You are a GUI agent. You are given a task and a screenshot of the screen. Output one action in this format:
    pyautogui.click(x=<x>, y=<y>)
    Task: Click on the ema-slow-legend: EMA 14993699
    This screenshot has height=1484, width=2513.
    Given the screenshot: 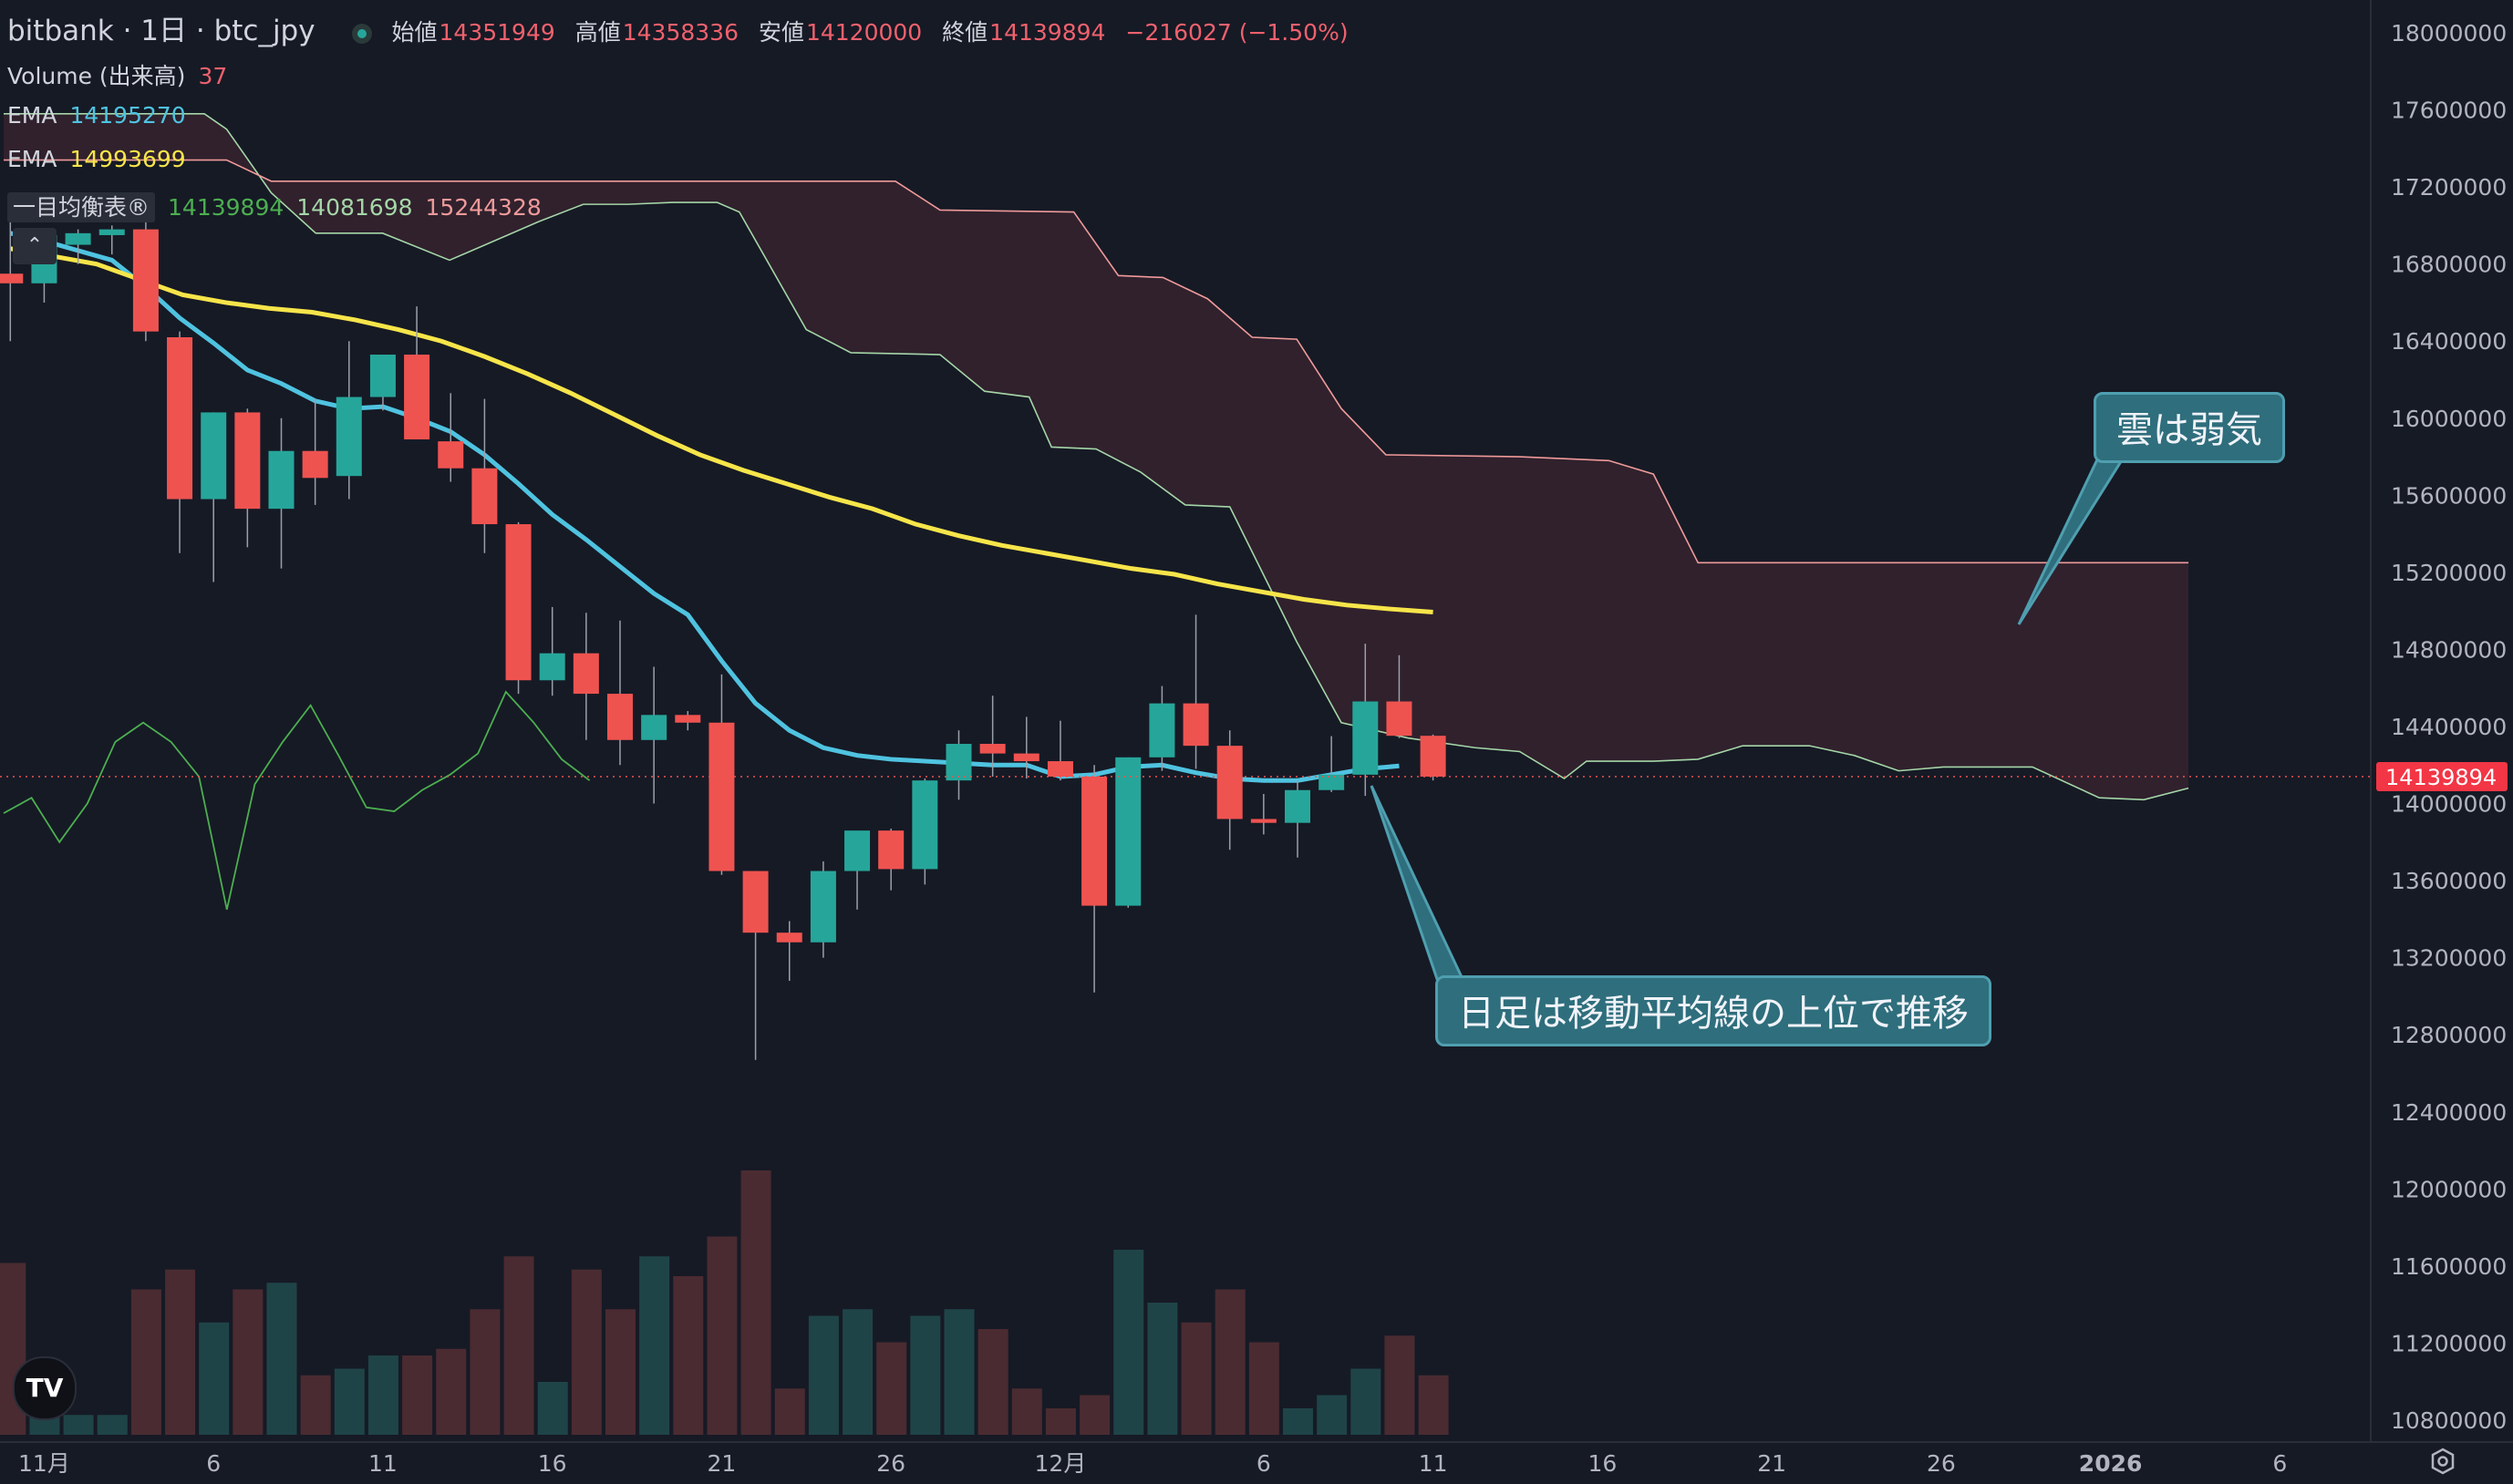 What is the action you would take?
    pyautogui.click(x=103, y=159)
    